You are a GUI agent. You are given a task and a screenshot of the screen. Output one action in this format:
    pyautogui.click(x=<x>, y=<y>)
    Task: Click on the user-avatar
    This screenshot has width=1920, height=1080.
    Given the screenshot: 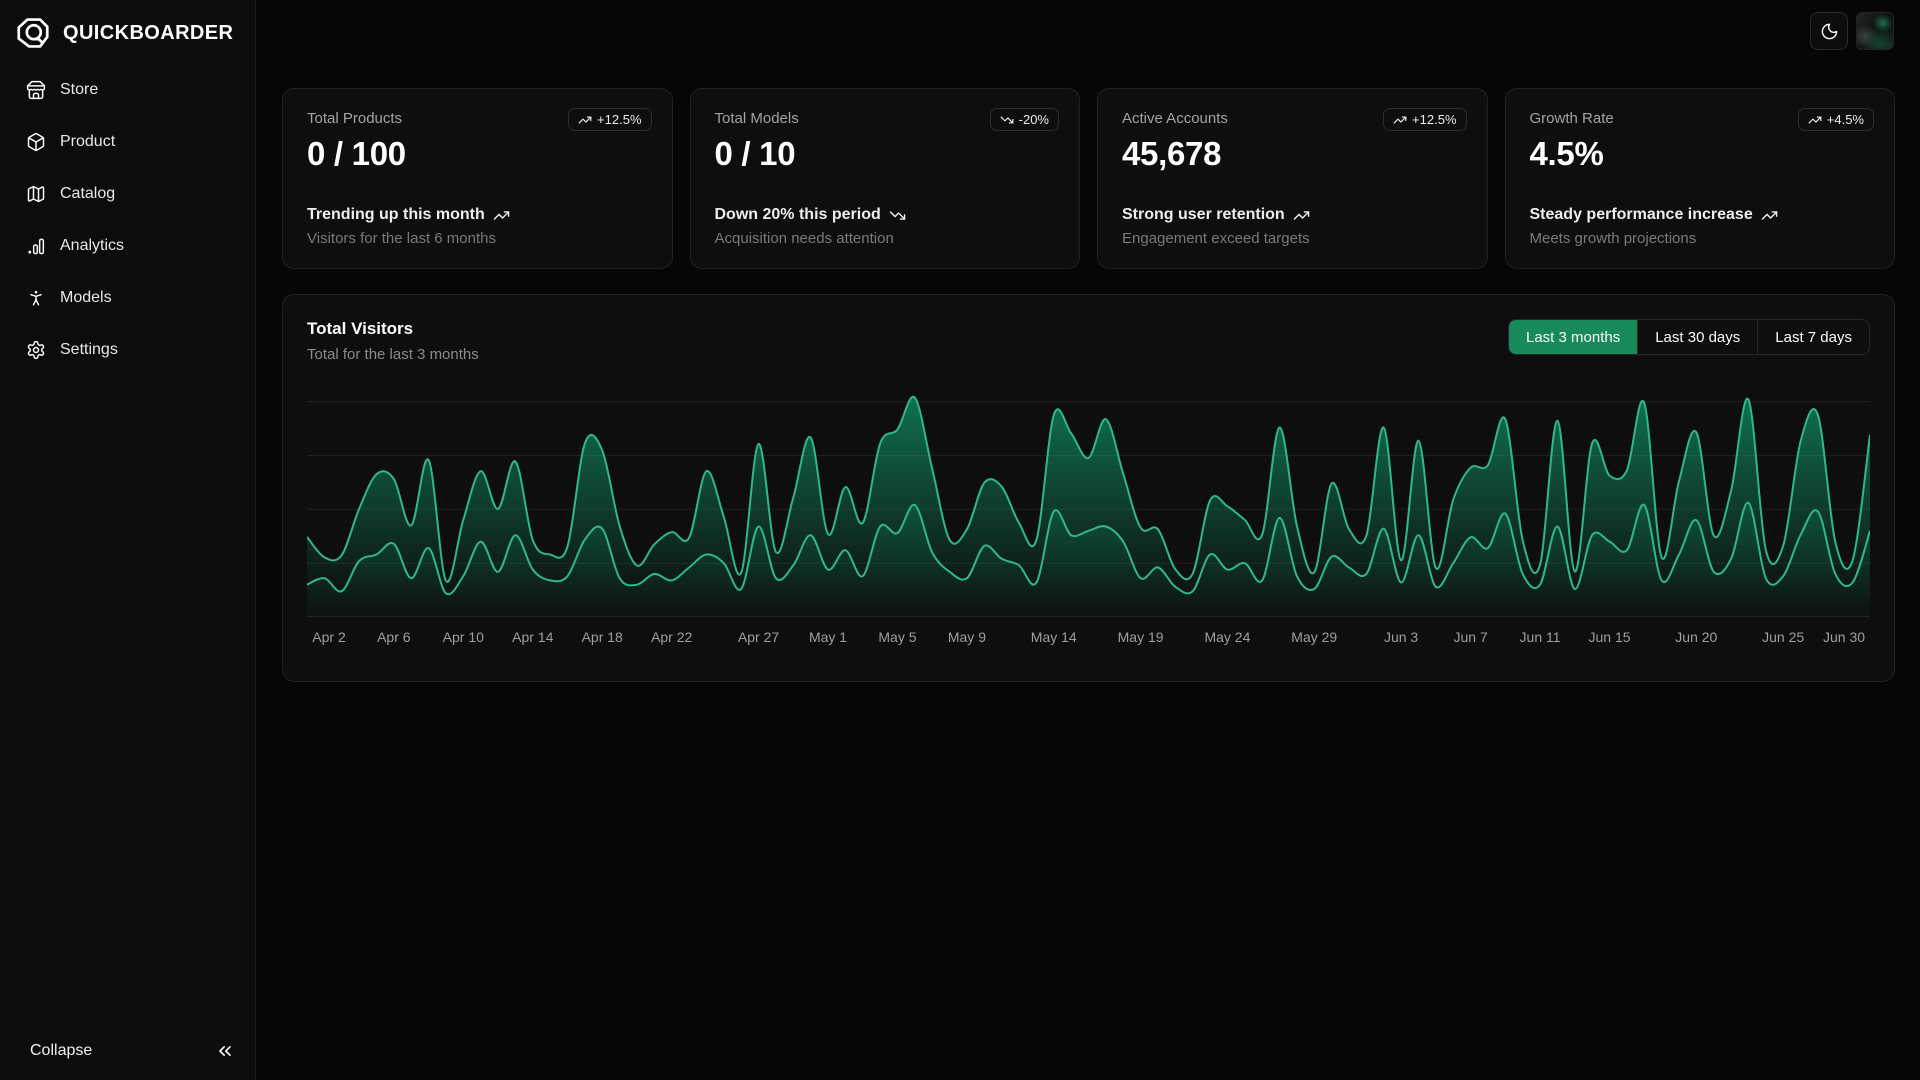 What is the action you would take?
    pyautogui.click(x=1875, y=31)
    